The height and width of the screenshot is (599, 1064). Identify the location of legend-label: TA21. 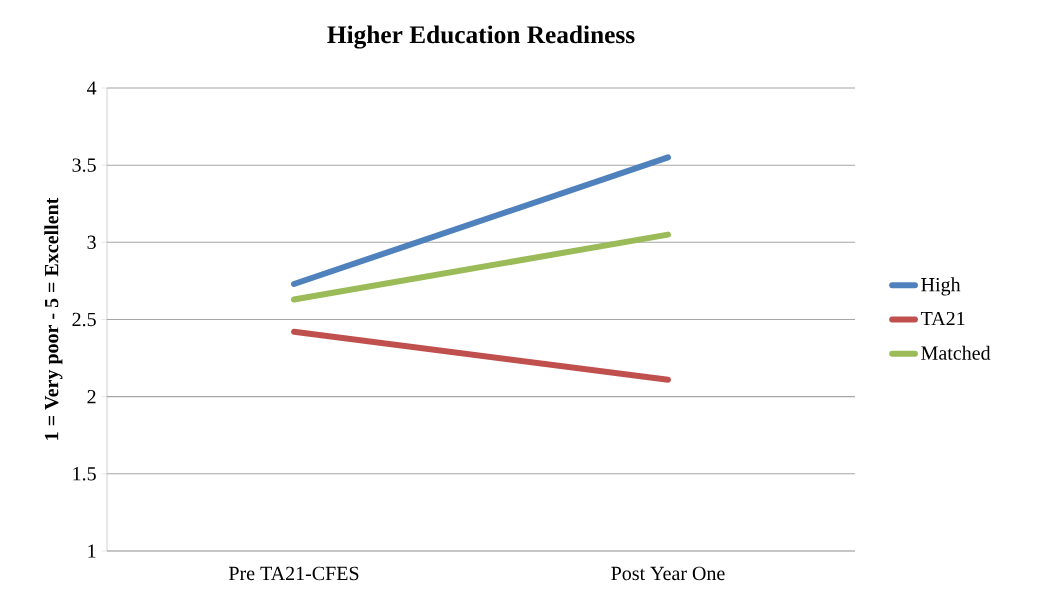
(942, 318).